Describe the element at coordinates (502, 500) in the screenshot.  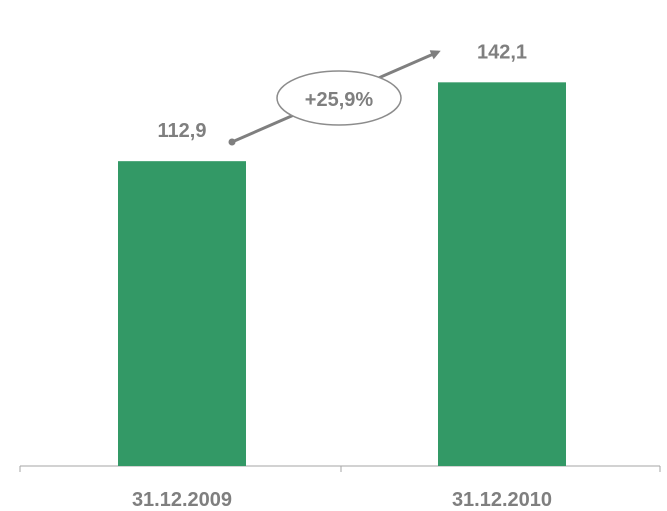
I see `x-tick-label-31.12.2010: 31.12.2010` at that location.